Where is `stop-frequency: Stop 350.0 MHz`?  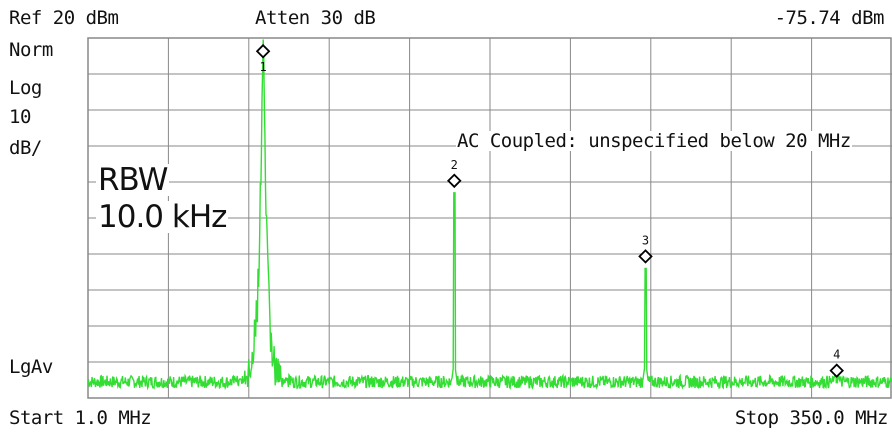
stop-frequency: Stop 350.0 MHz is located at coordinates (811, 418).